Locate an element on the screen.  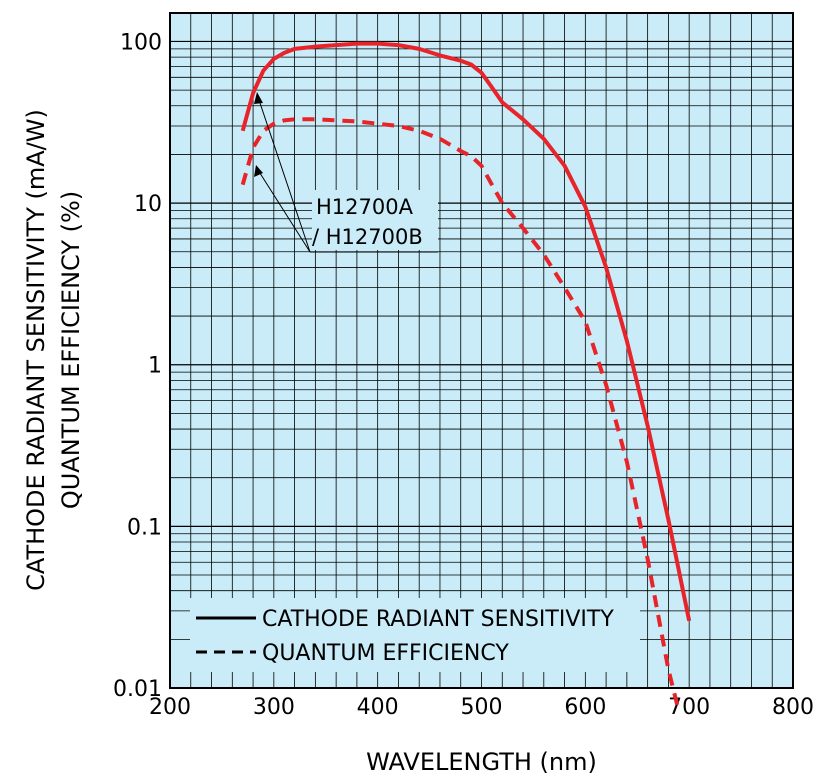
y-tick-label: 100 is located at coordinates (141, 42).